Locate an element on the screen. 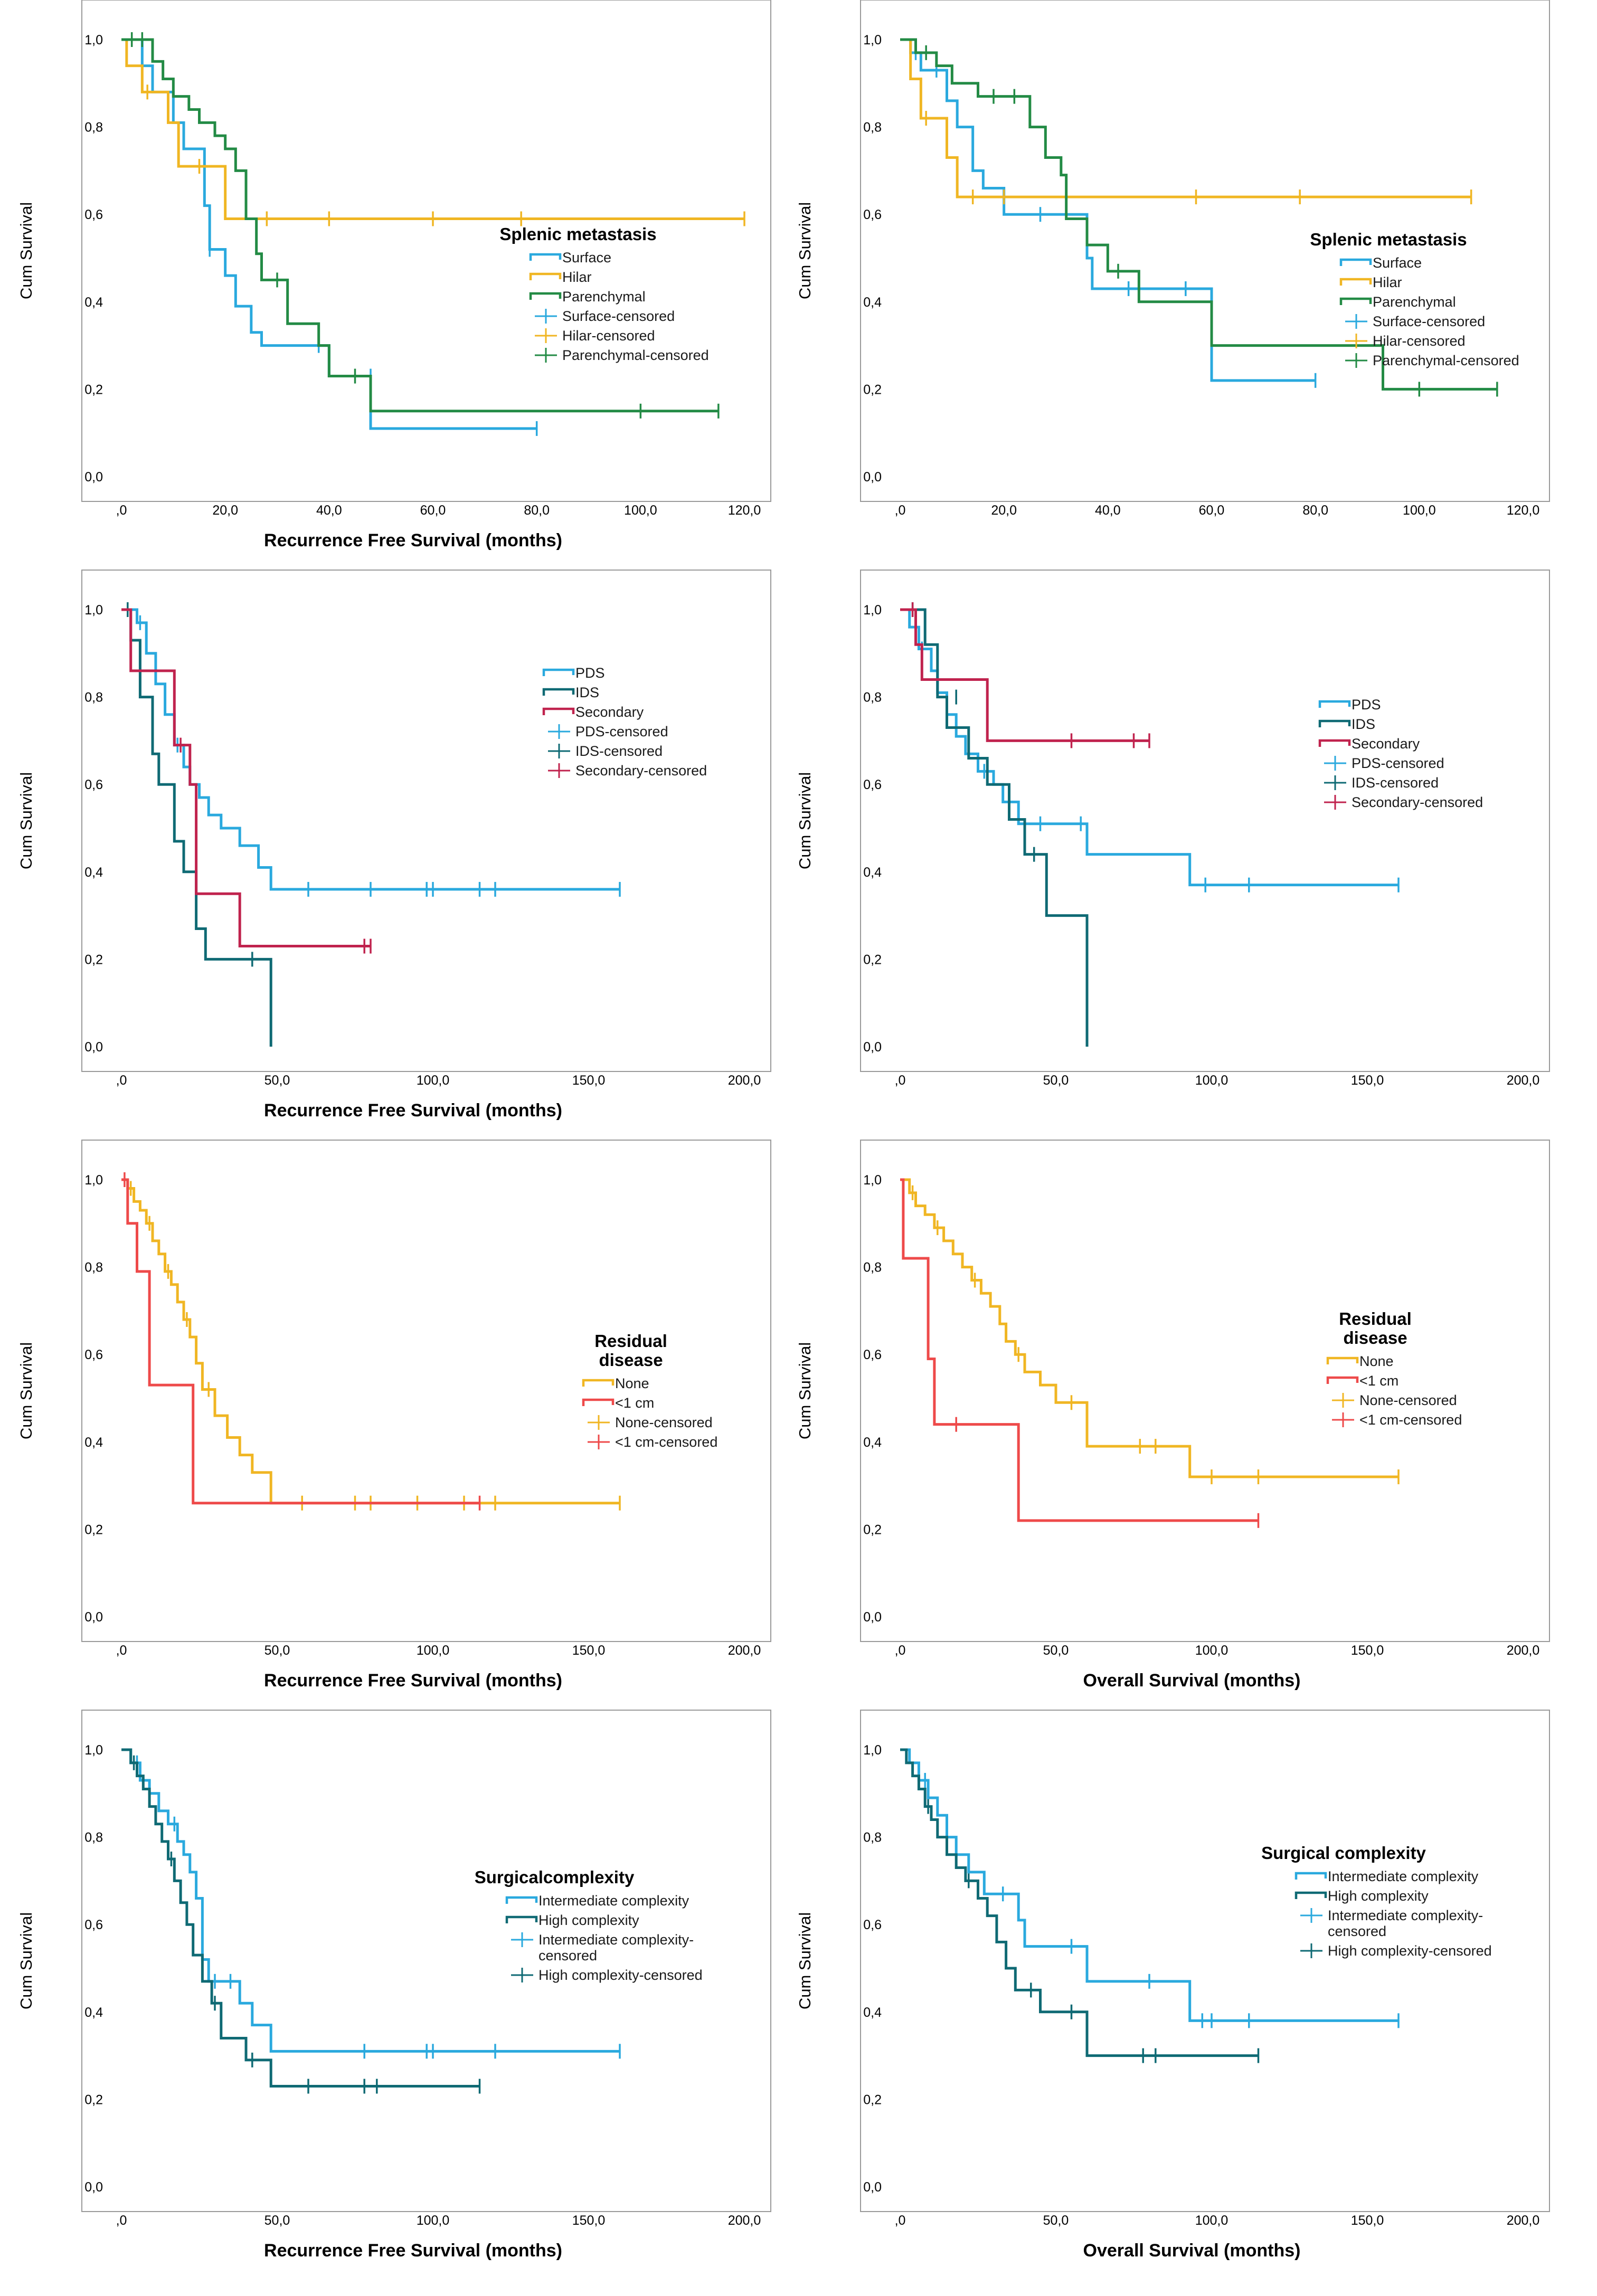 The height and width of the screenshot is (2296, 1597). legend-title: Residual is located at coordinates (1375, 1319).